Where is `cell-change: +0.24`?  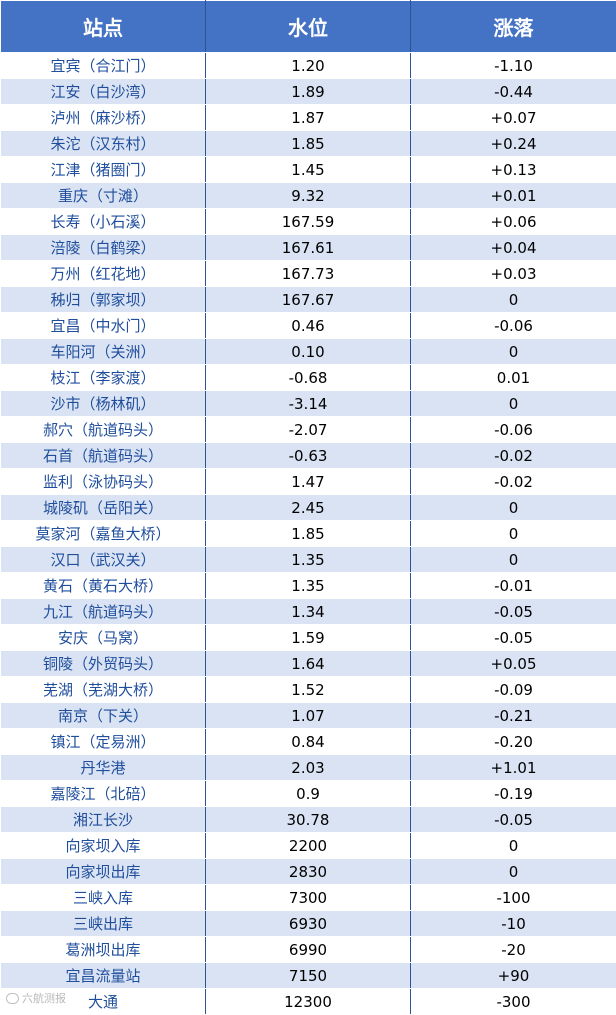
cell-change: +0.24 is located at coordinates (513, 144).